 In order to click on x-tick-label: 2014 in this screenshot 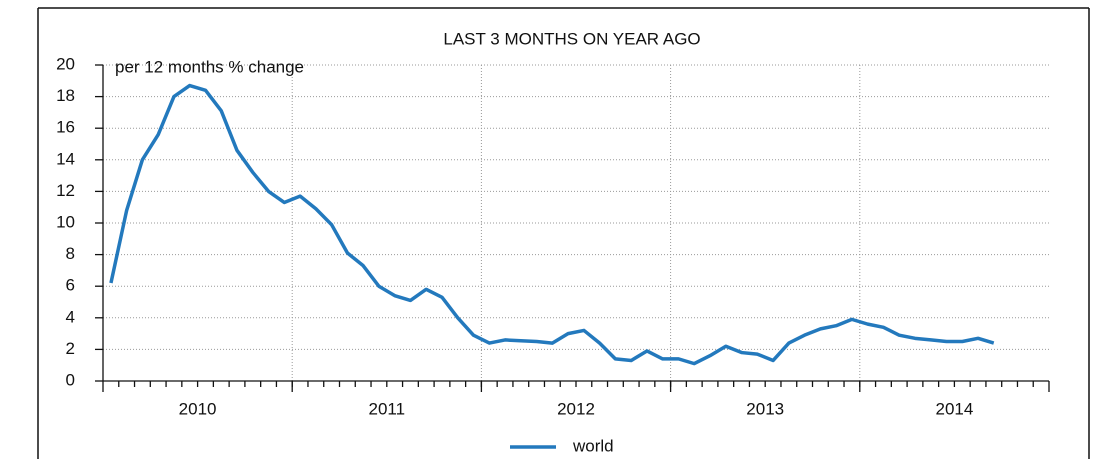, I will do `click(954, 408)`.